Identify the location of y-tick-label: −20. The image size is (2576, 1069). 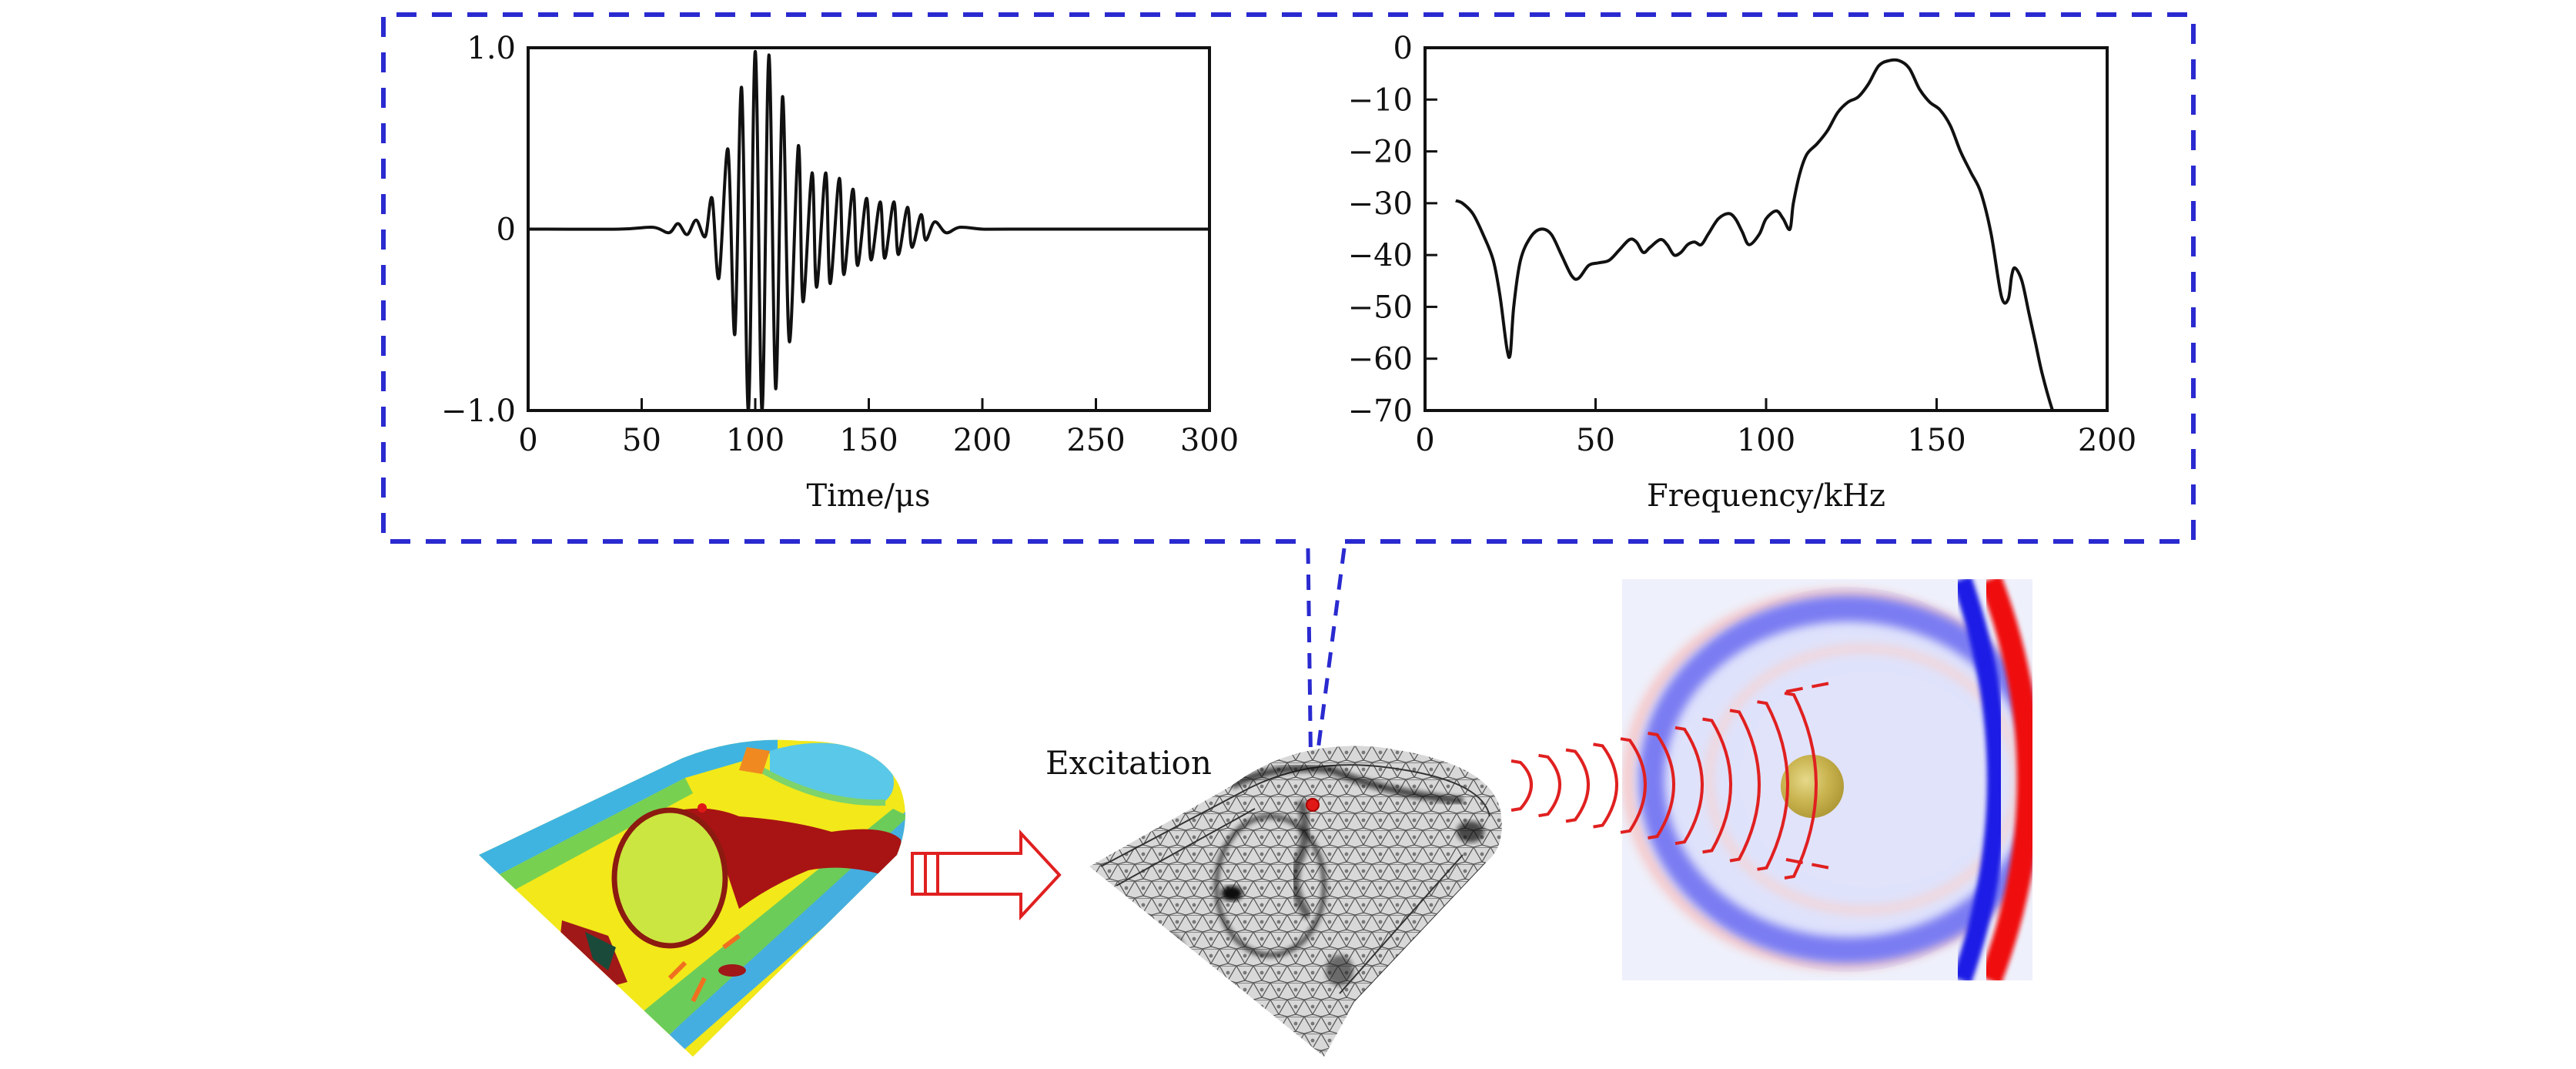
(1380, 152).